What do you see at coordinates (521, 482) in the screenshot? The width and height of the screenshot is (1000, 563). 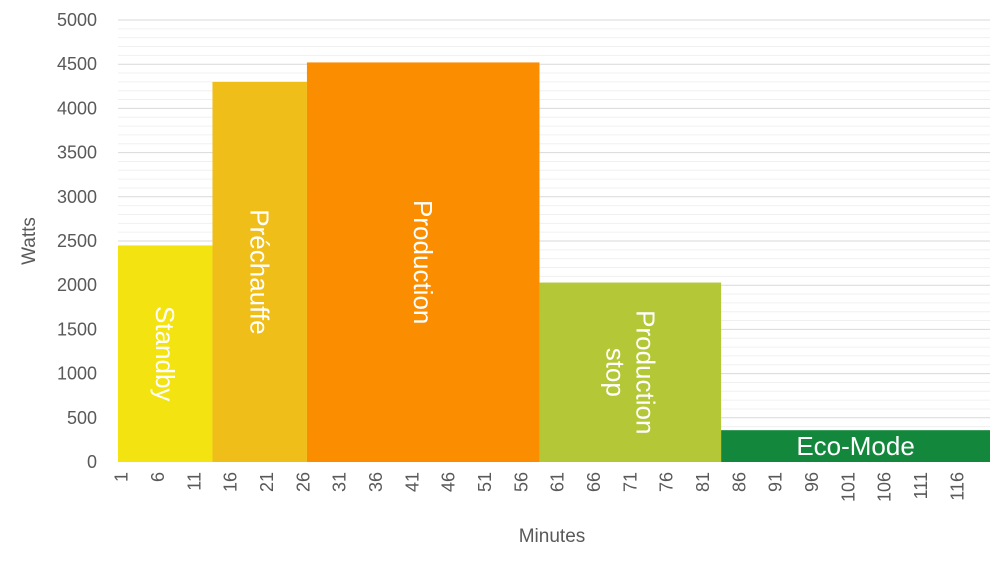 I see `x-tick-label: 56` at bounding box center [521, 482].